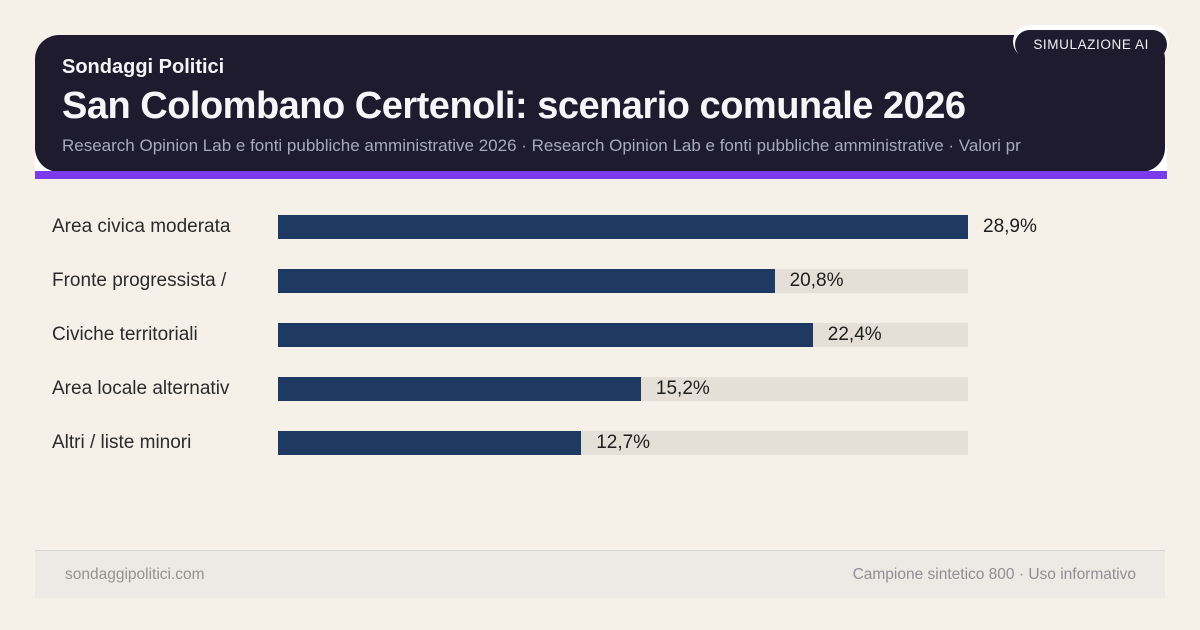 The width and height of the screenshot is (1200, 630). I want to click on bar-category-label: Civiche territoriali, so click(125, 334).